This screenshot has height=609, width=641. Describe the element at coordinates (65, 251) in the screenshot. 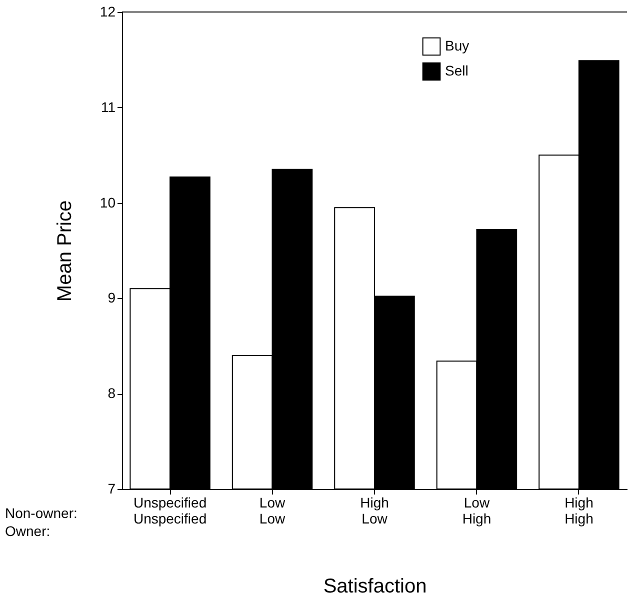

I see `y-axis-title: Mean Price` at that location.